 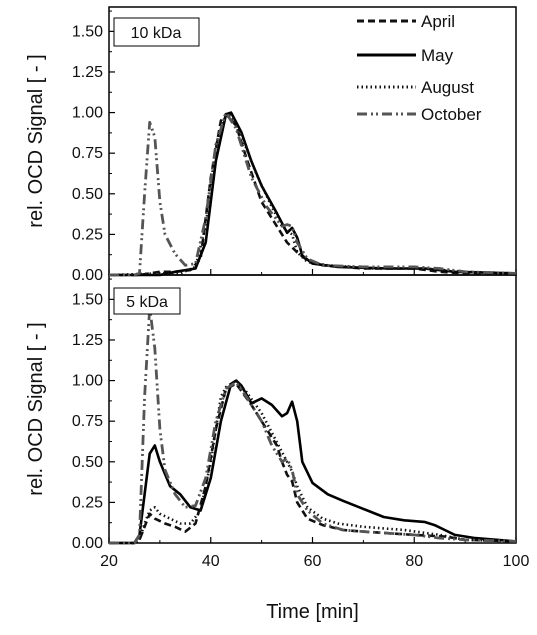 I want to click on x-tick-label: 60, so click(x=313, y=561).